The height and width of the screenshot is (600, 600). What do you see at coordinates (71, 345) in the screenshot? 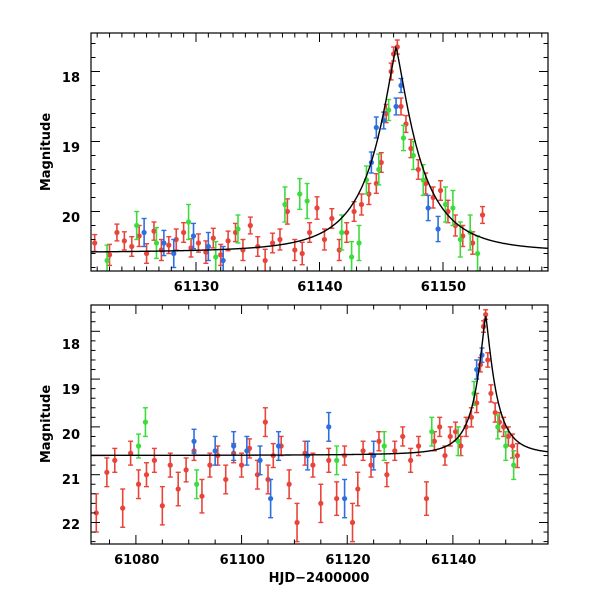
I see `bottom-y-tick-label-18: 18` at bounding box center [71, 345].